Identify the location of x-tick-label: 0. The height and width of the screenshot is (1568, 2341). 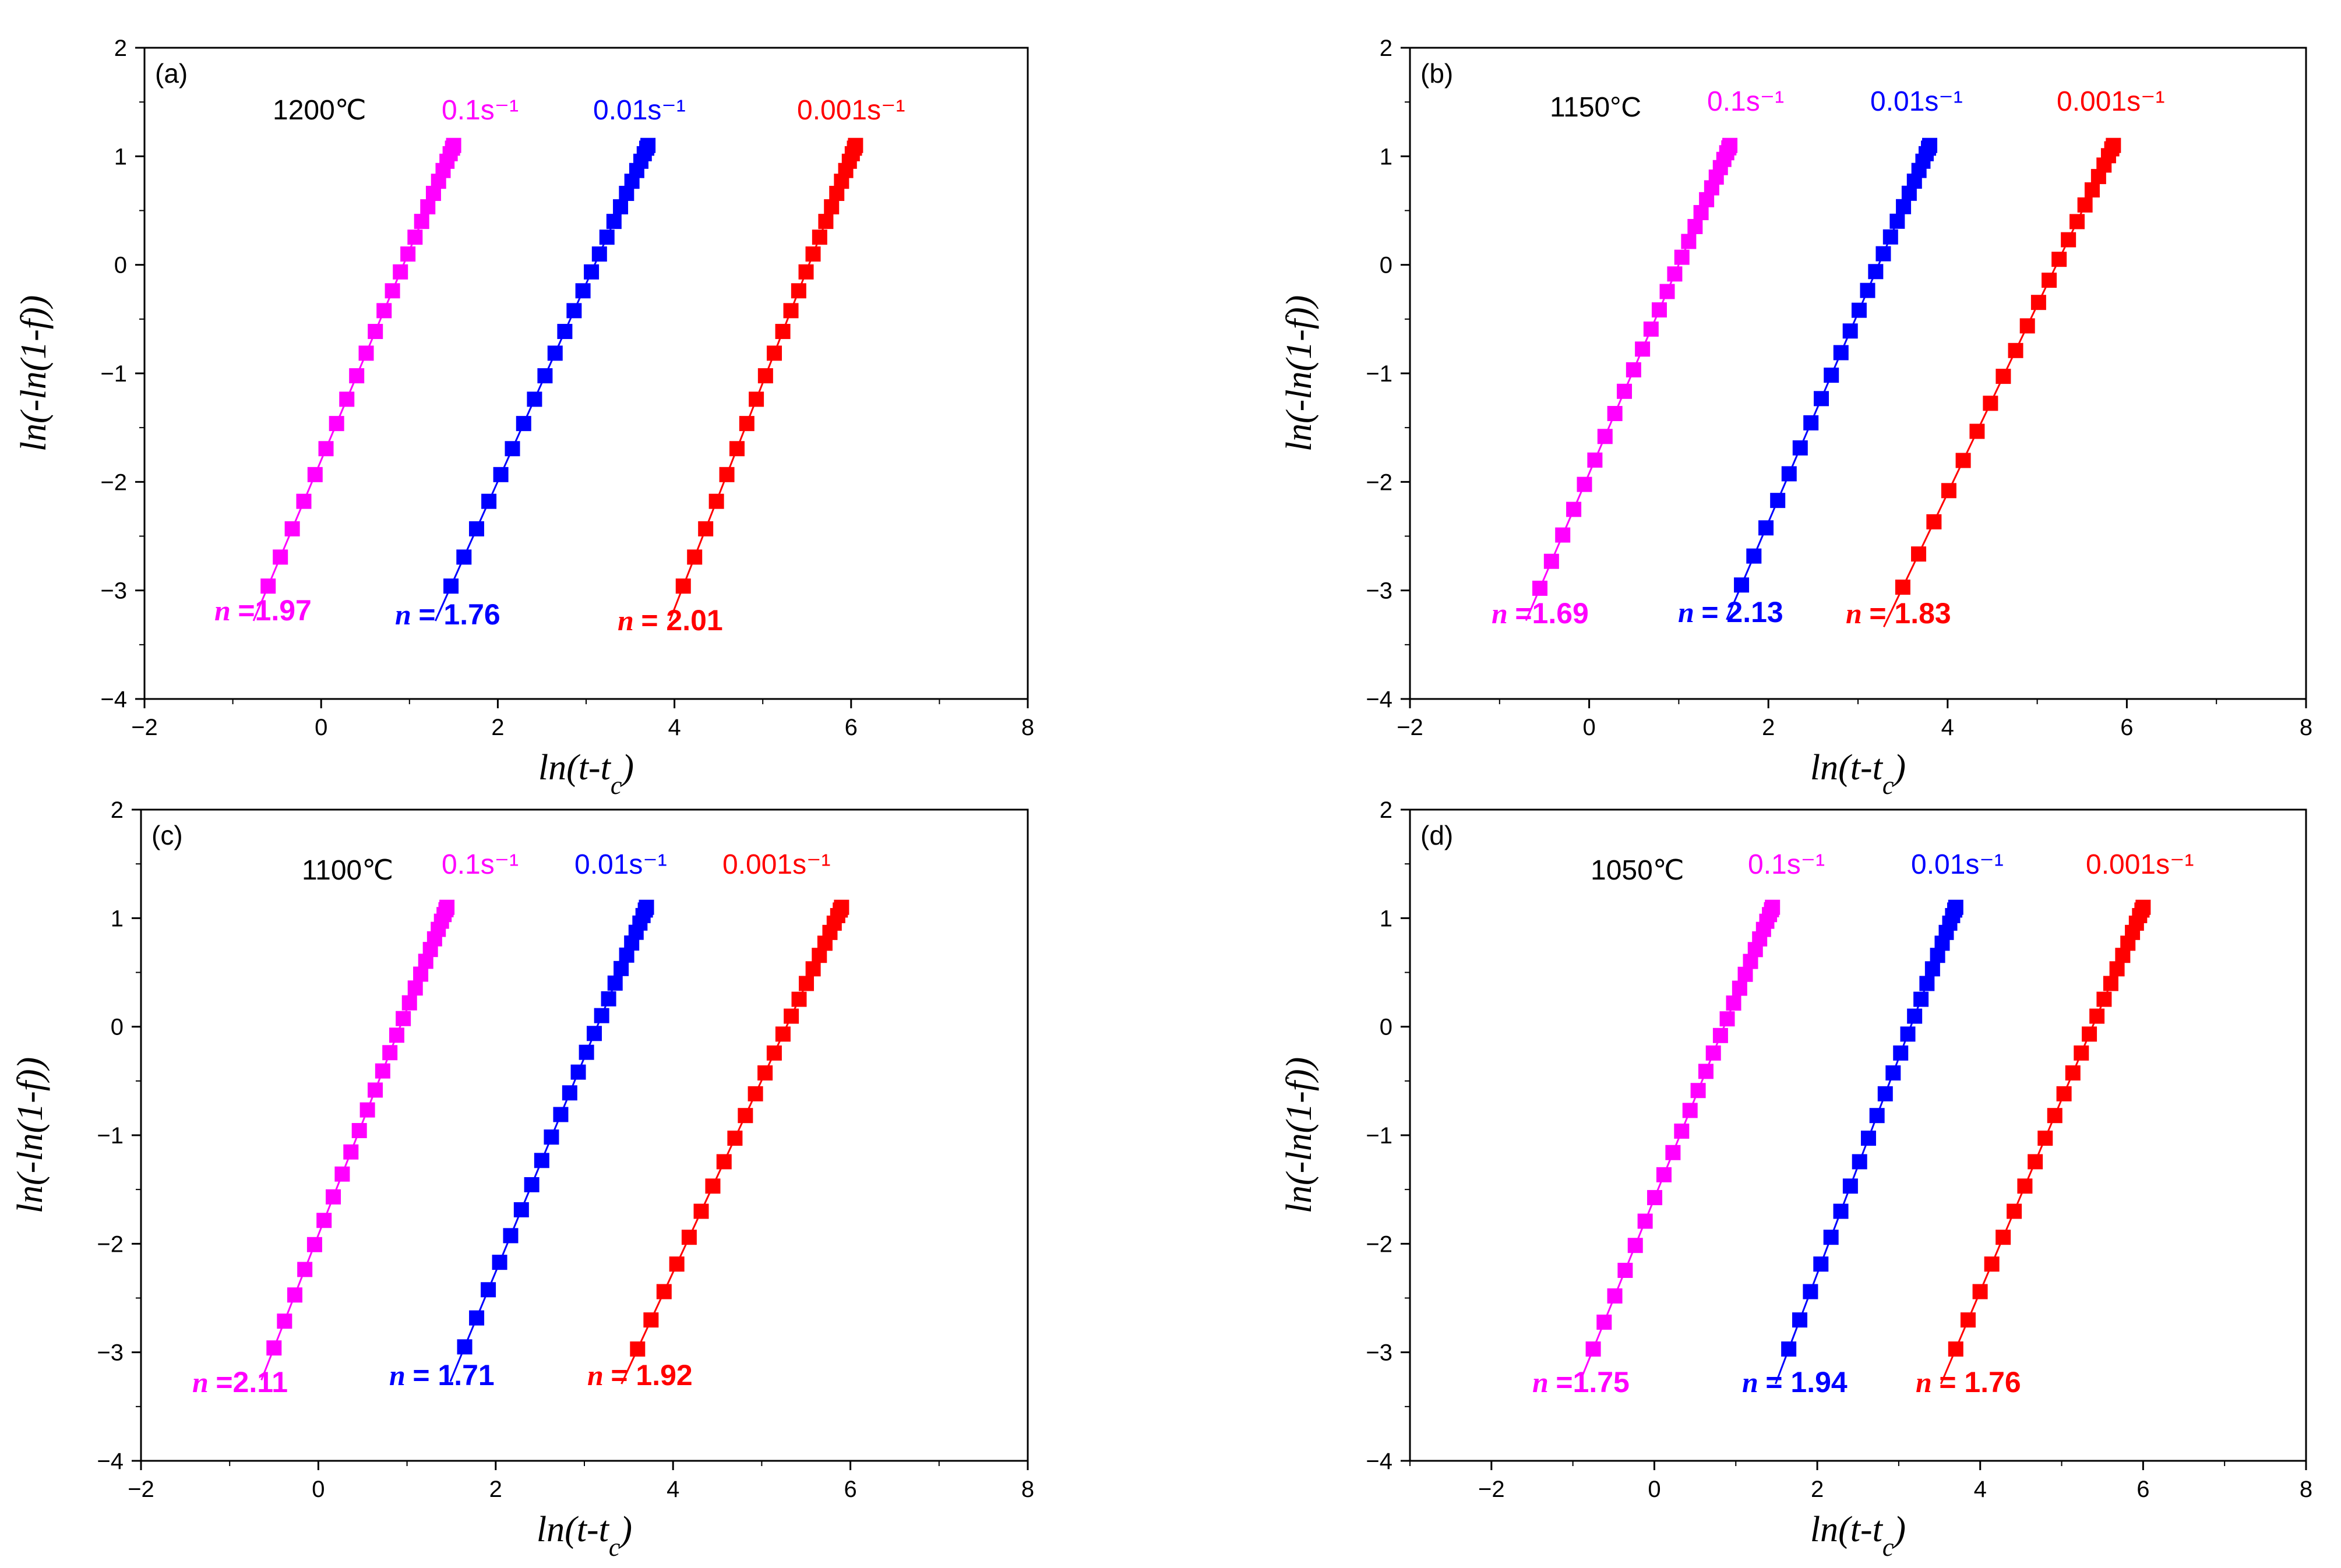
(1654, 1489).